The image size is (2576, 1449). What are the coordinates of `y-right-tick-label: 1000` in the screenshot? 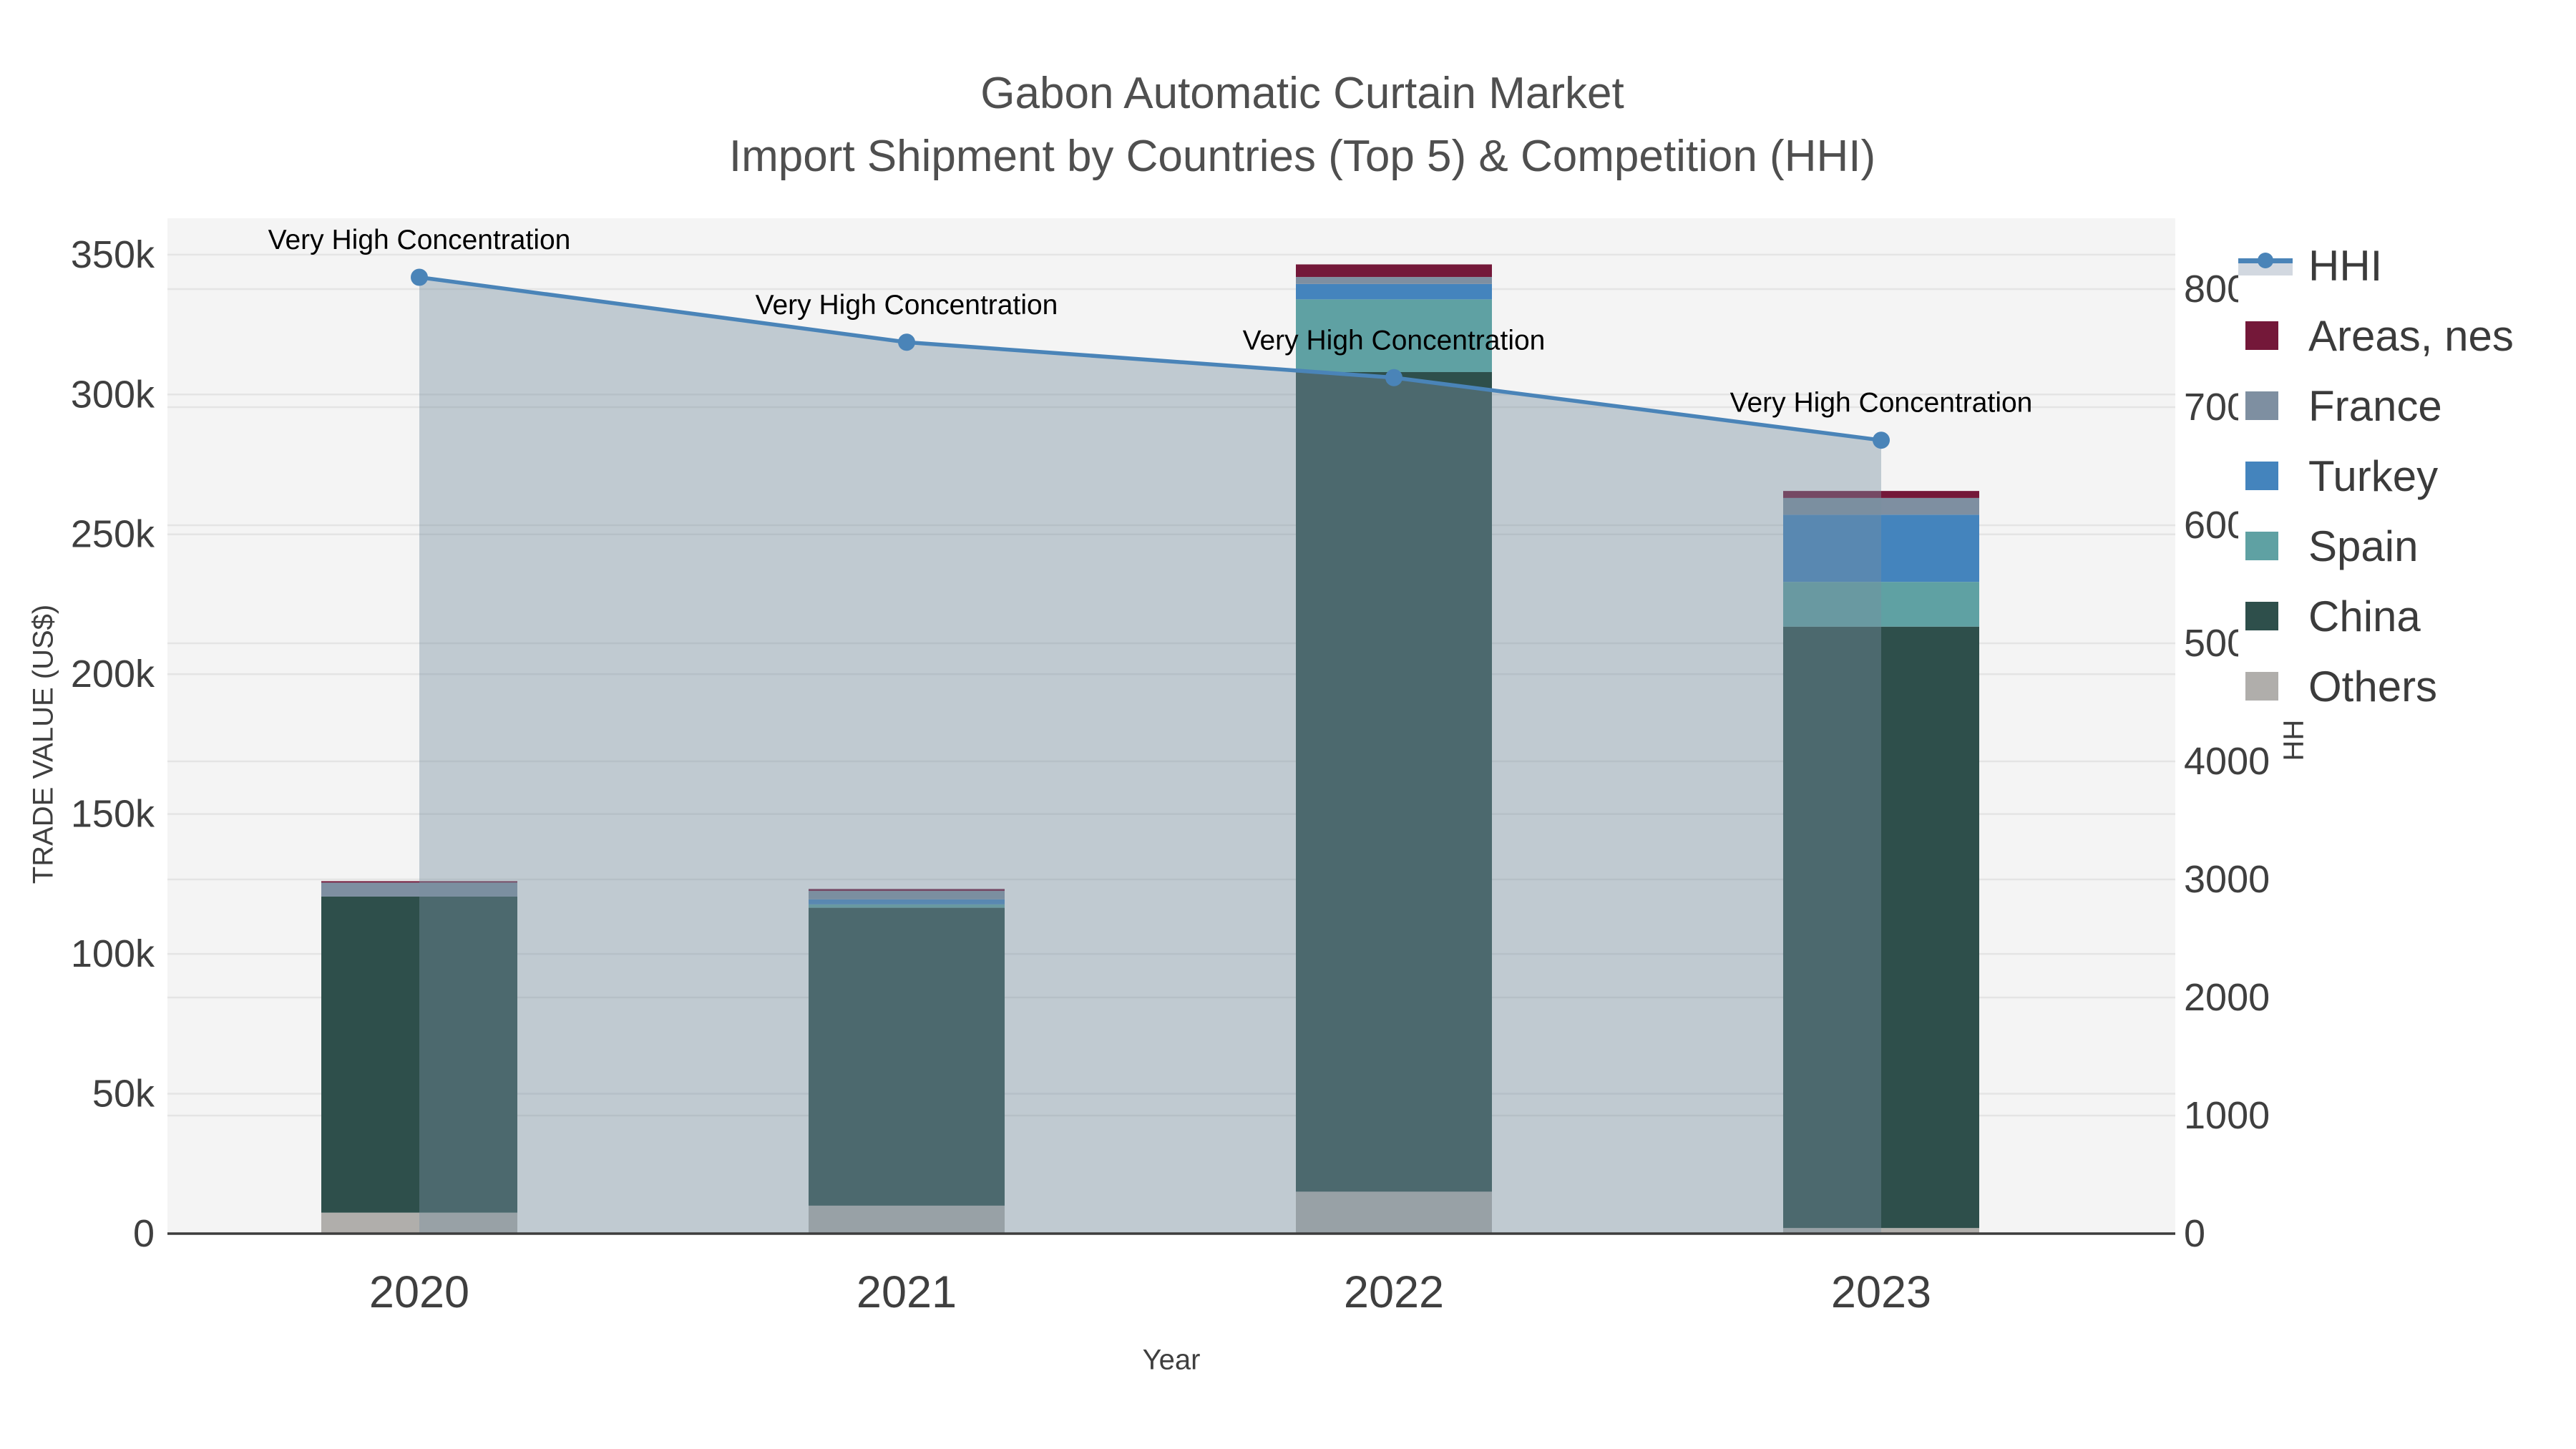 It's located at (2227, 1115).